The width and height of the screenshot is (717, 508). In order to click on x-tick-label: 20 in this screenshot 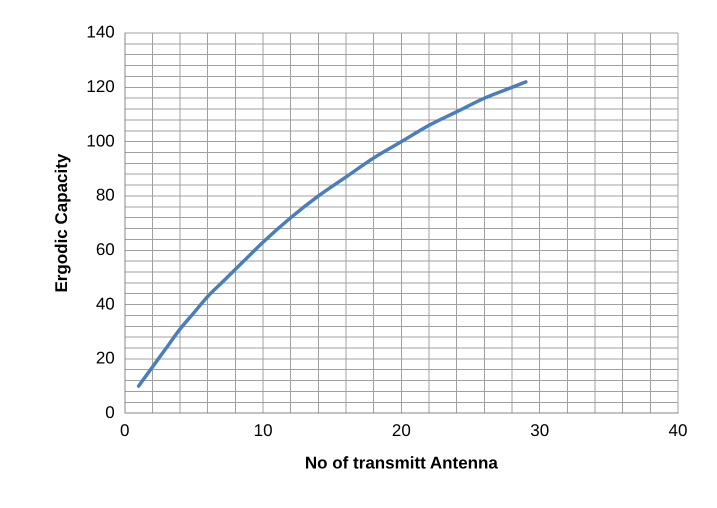, I will do `click(401, 430)`.